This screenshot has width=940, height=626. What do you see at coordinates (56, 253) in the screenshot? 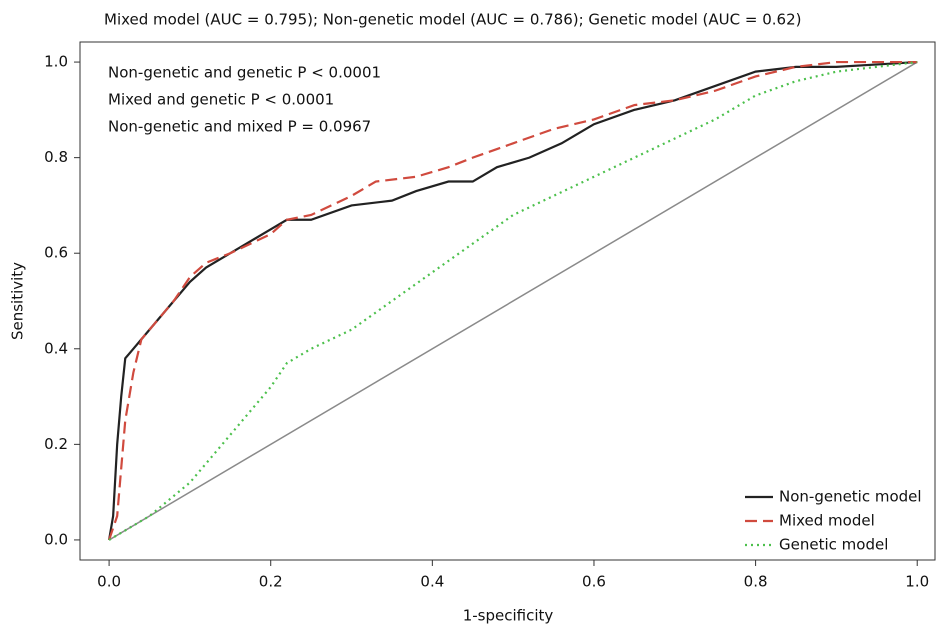
I see `y-tick-label: 0.6` at bounding box center [56, 253].